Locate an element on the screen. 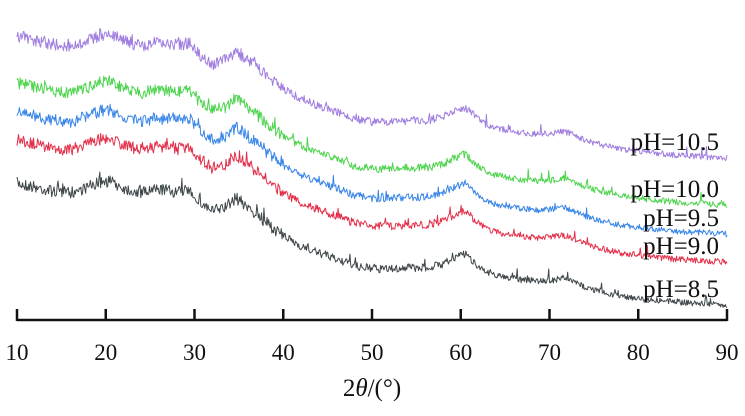  x-tick-label: 60 is located at coordinates (460, 352).